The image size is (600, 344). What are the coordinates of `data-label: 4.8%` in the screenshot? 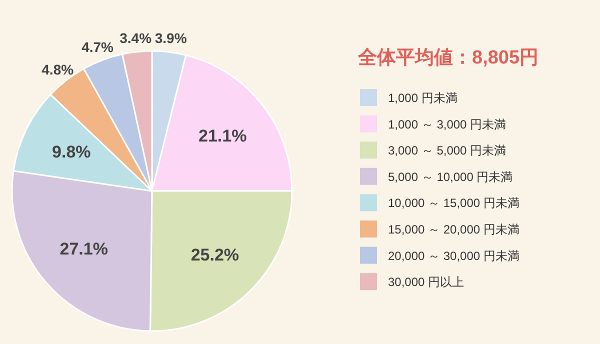 It's located at (58, 69).